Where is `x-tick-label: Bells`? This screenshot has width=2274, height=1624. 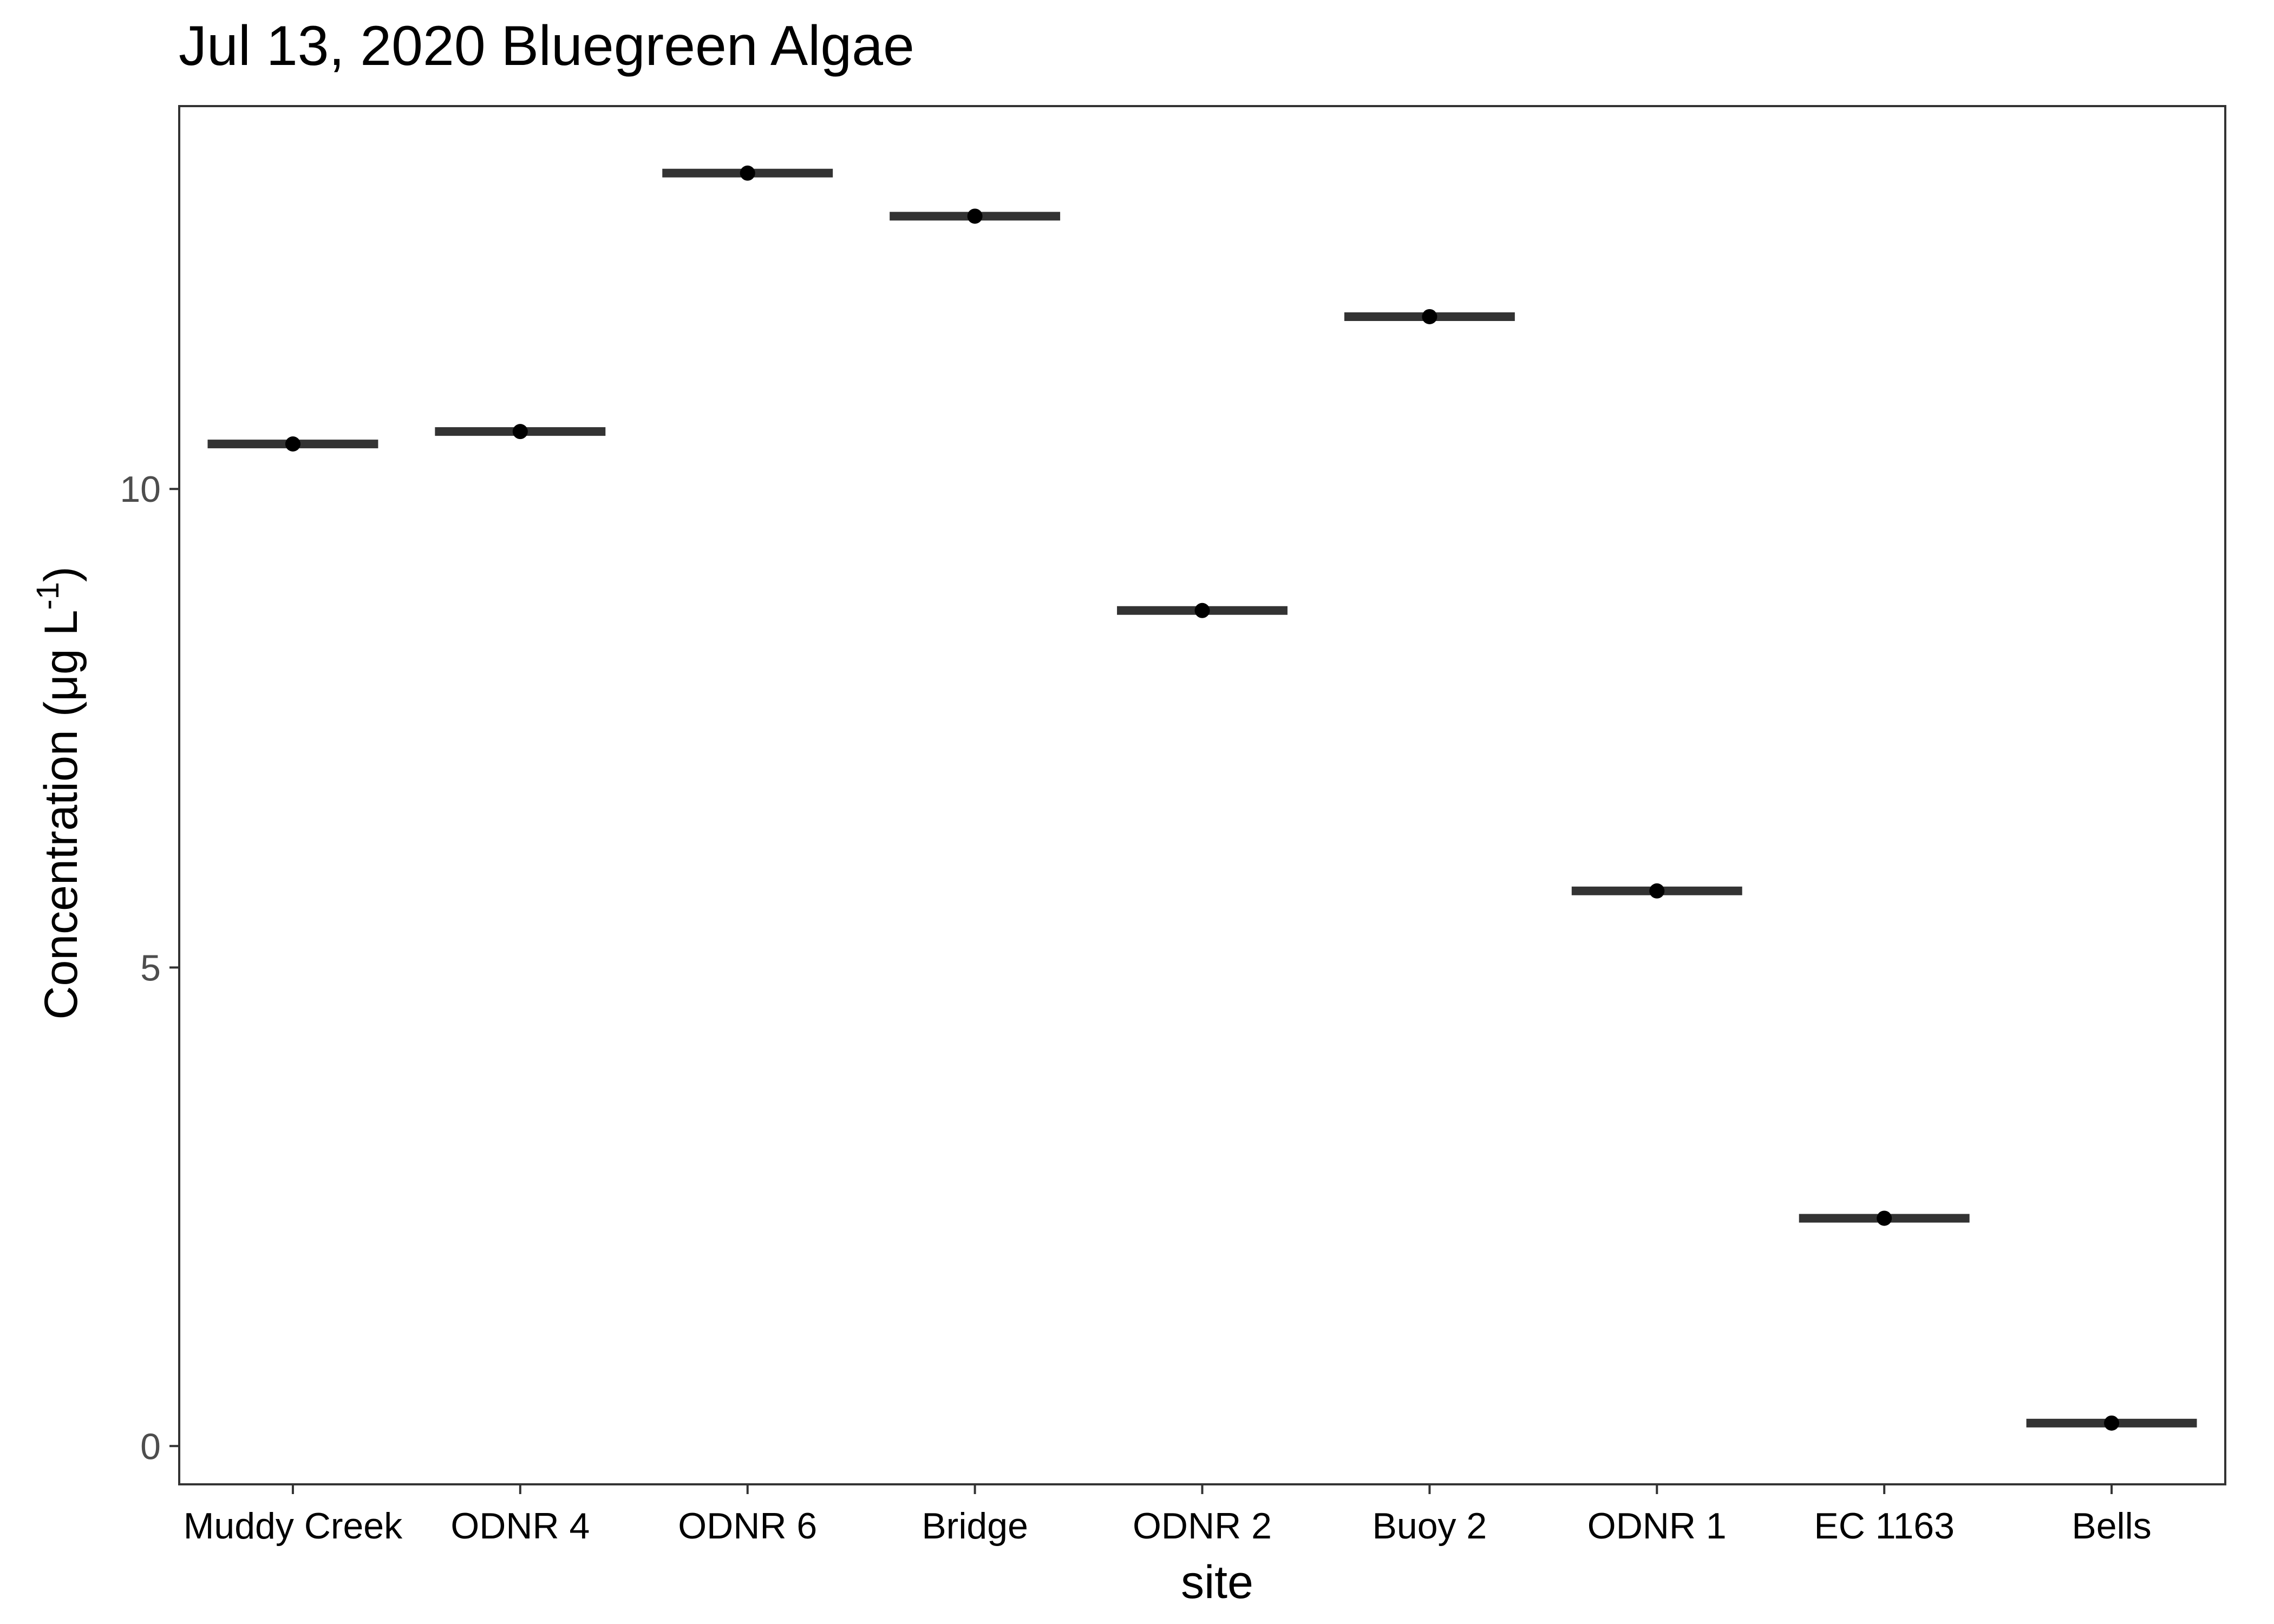
x-tick-label: Bells is located at coordinates (2111, 1526).